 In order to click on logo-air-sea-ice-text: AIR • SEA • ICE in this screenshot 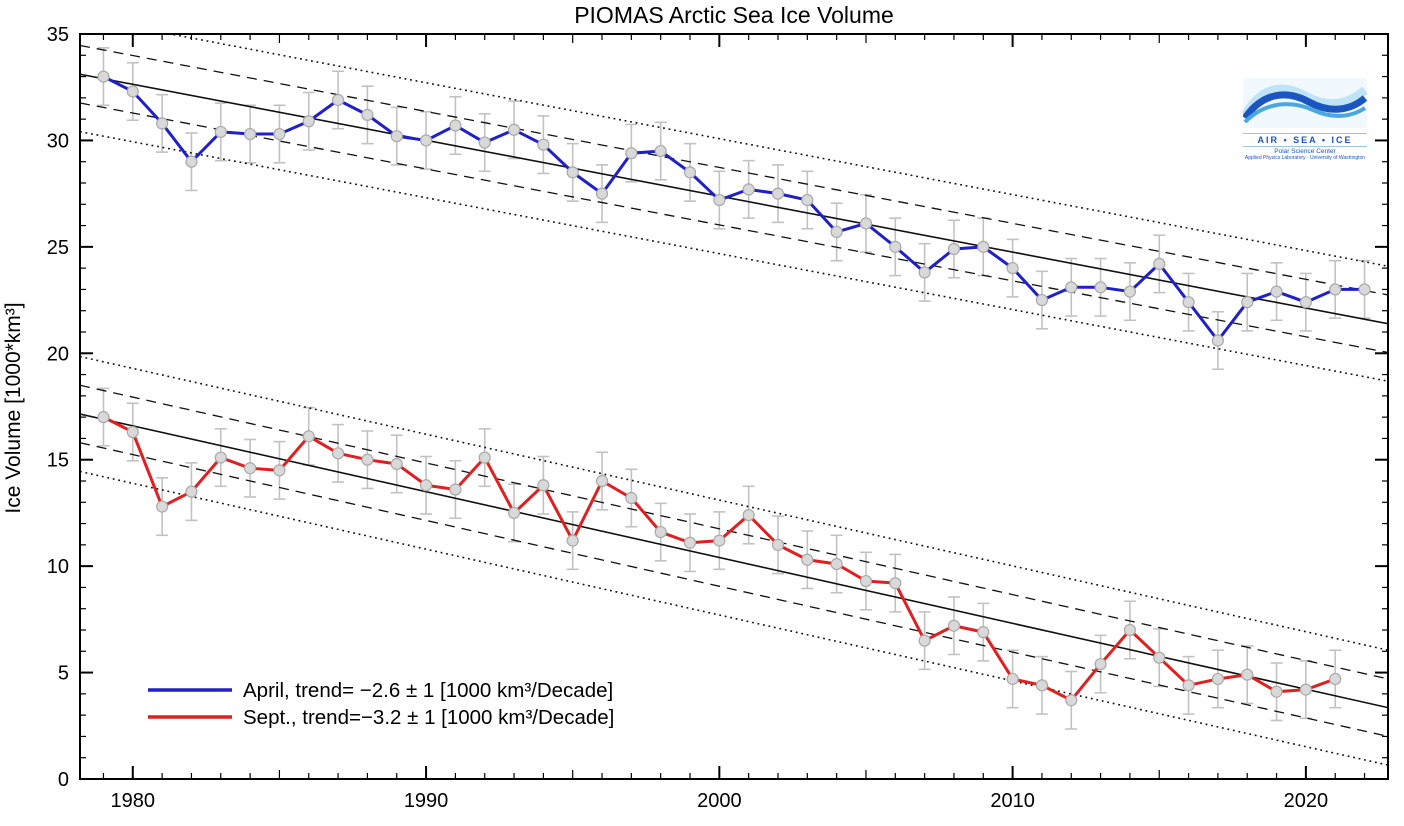, I will do `click(1305, 140)`.